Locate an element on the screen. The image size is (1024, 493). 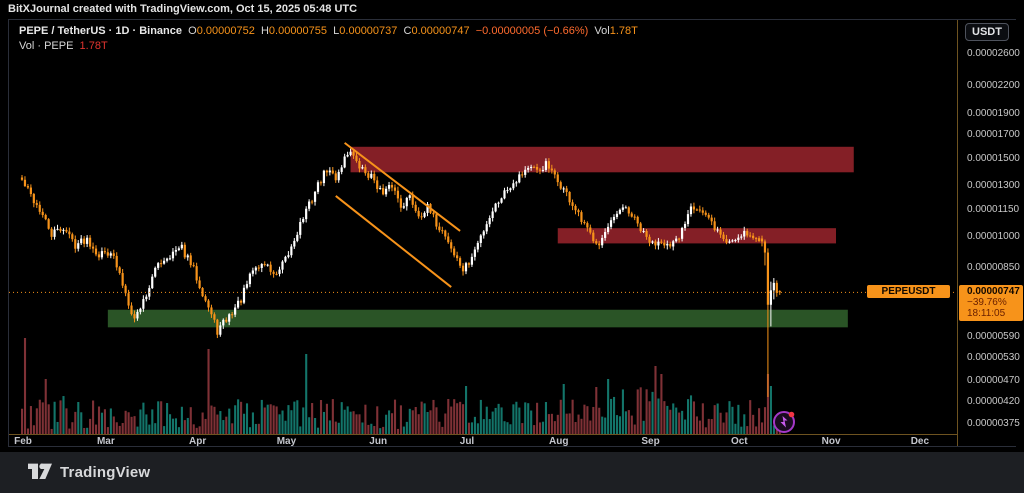
price-tick: 0.00001700 is located at coordinates (993, 135).